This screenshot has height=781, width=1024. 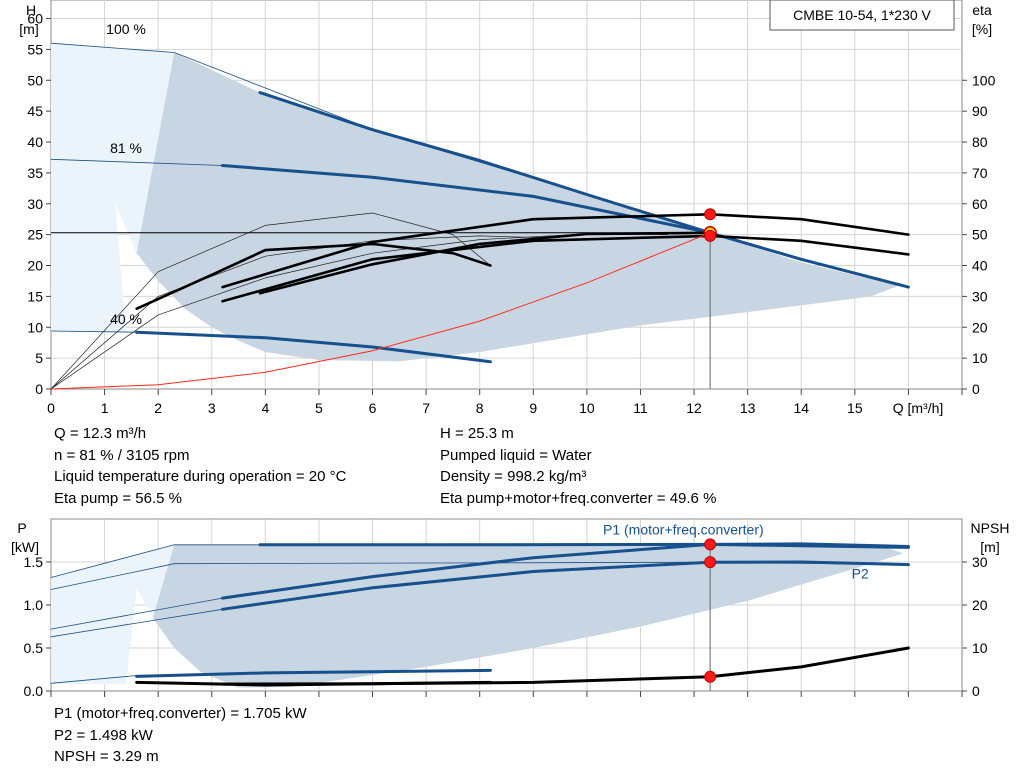 What do you see at coordinates (35, 173) in the screenshot?
I see `head-y-tick-label: 35` at bounding box center [35, 173].